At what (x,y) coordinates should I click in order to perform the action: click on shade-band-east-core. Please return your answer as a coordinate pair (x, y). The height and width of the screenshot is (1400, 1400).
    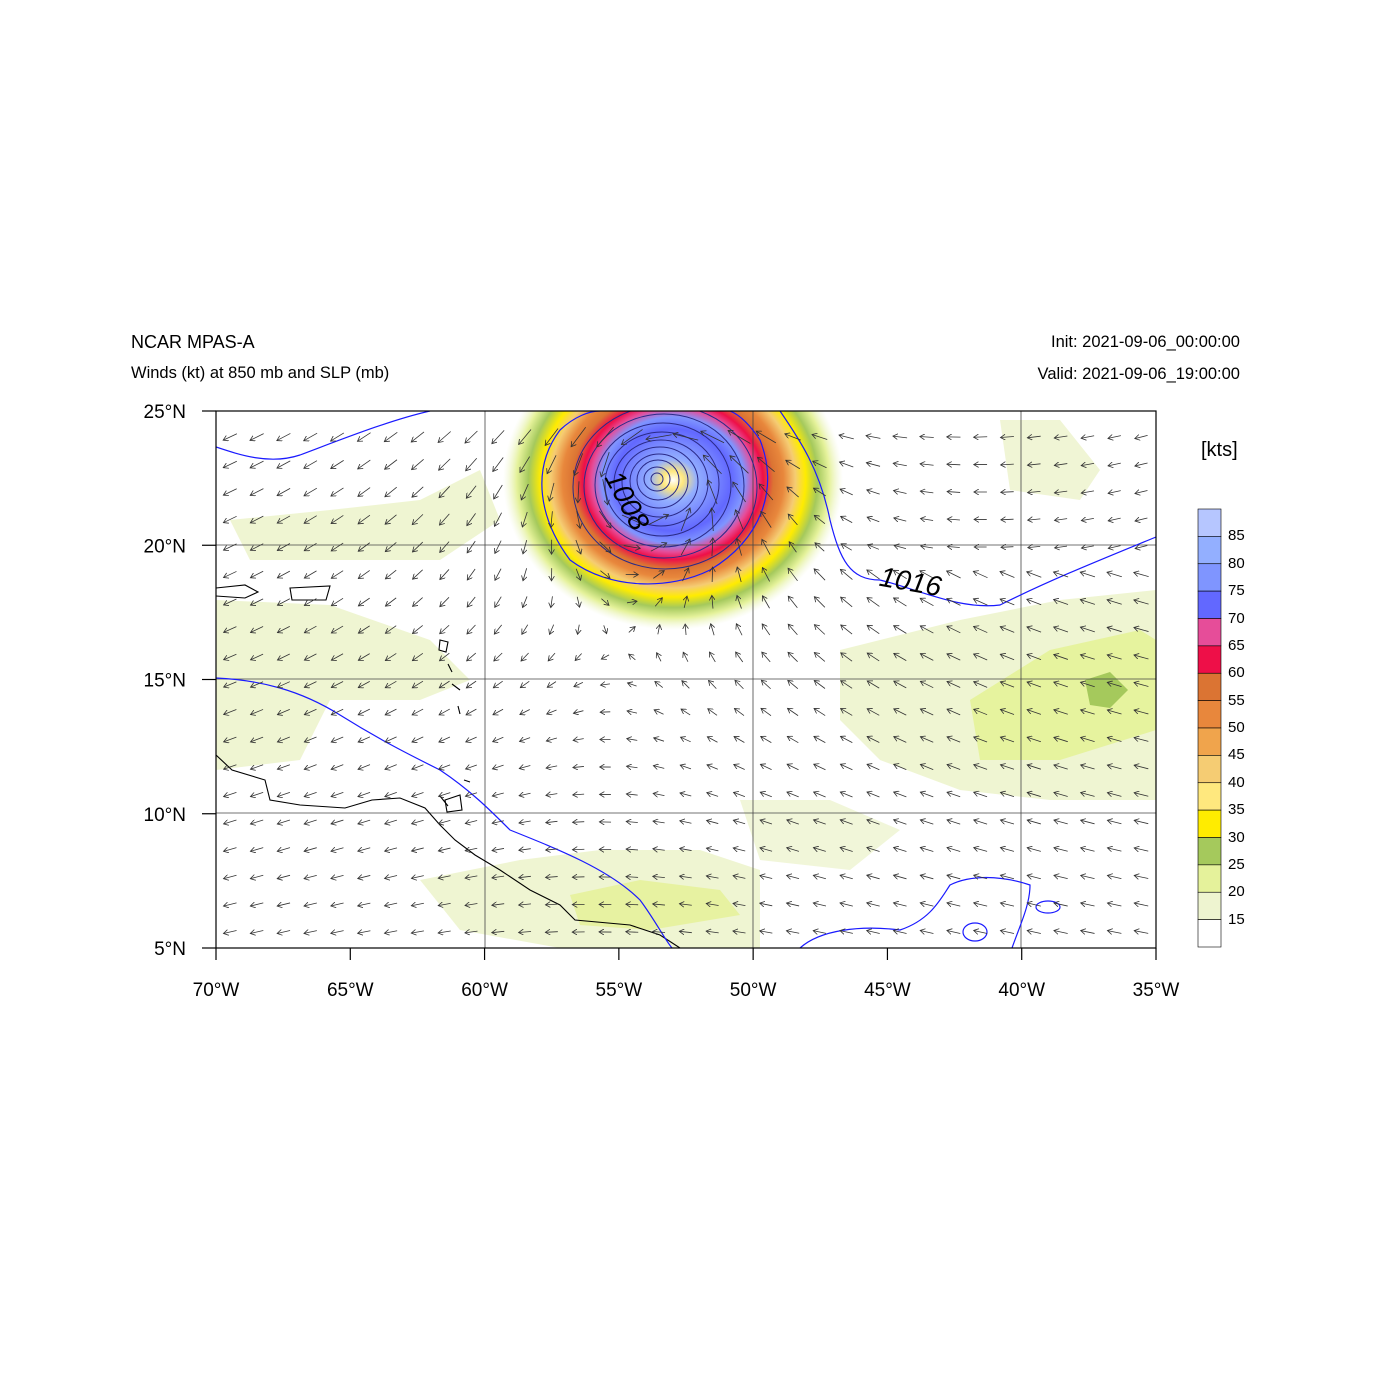
    Looking at the image, I should click on (1106, 690).